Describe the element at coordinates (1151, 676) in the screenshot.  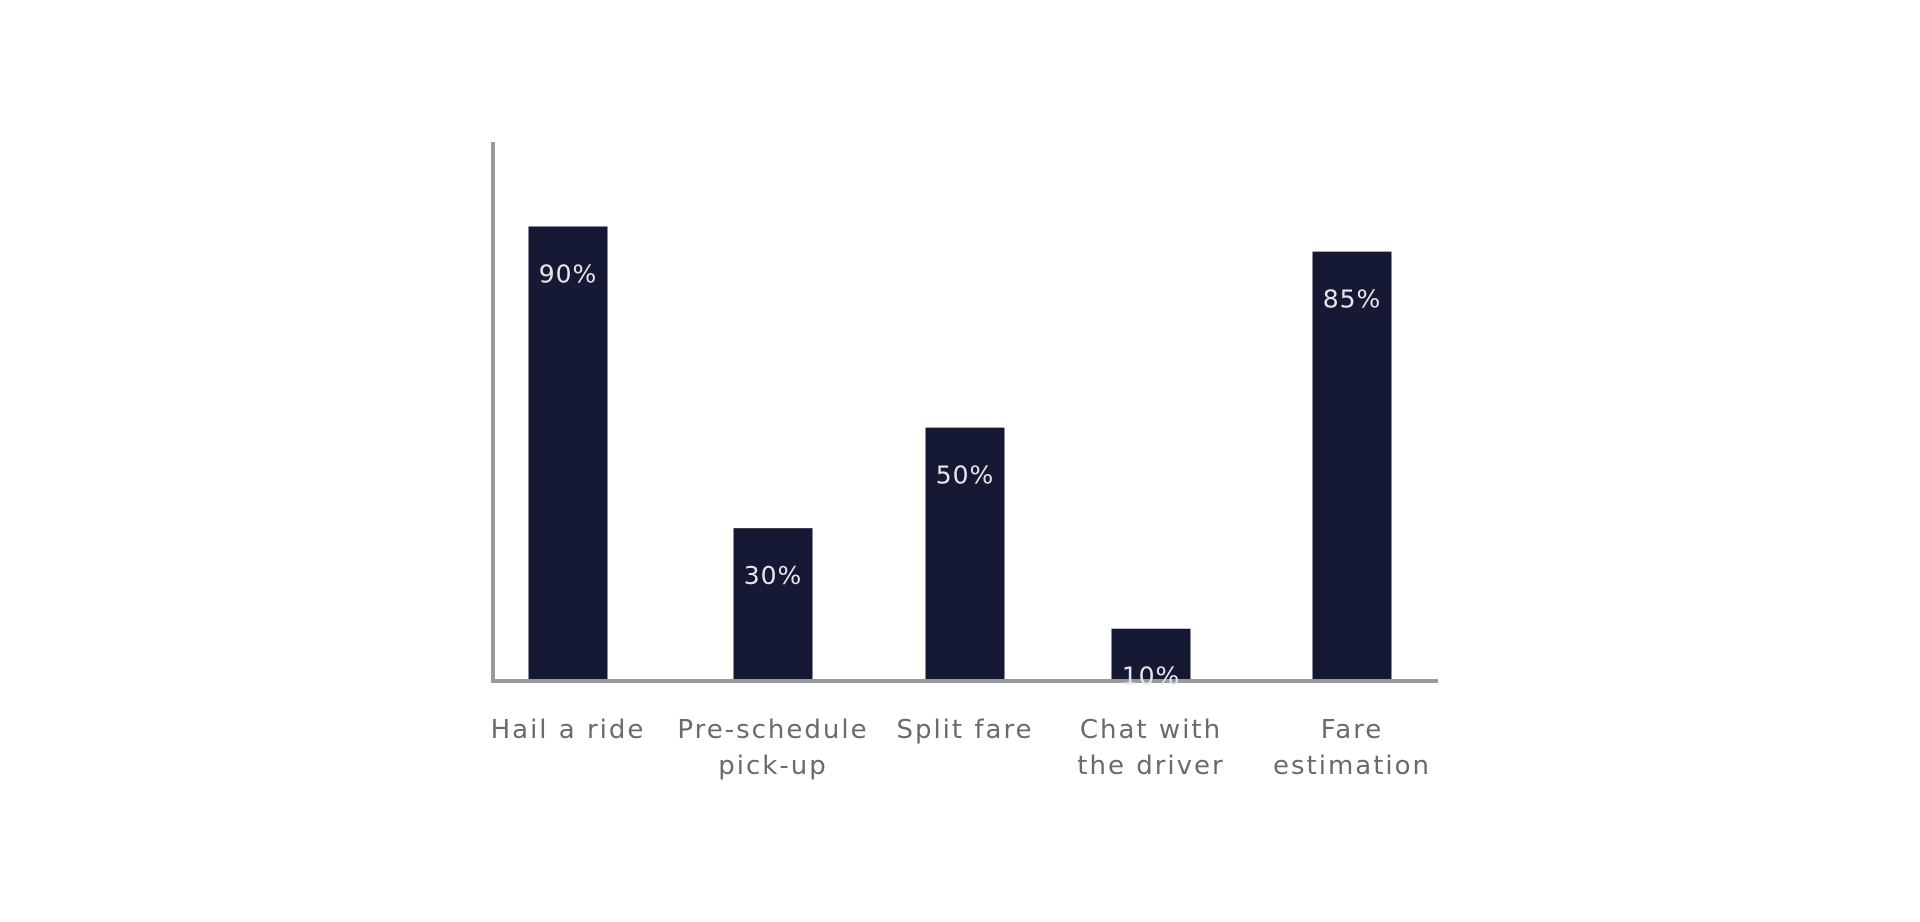
I see `bar-value-label-3: 10%` at that location.